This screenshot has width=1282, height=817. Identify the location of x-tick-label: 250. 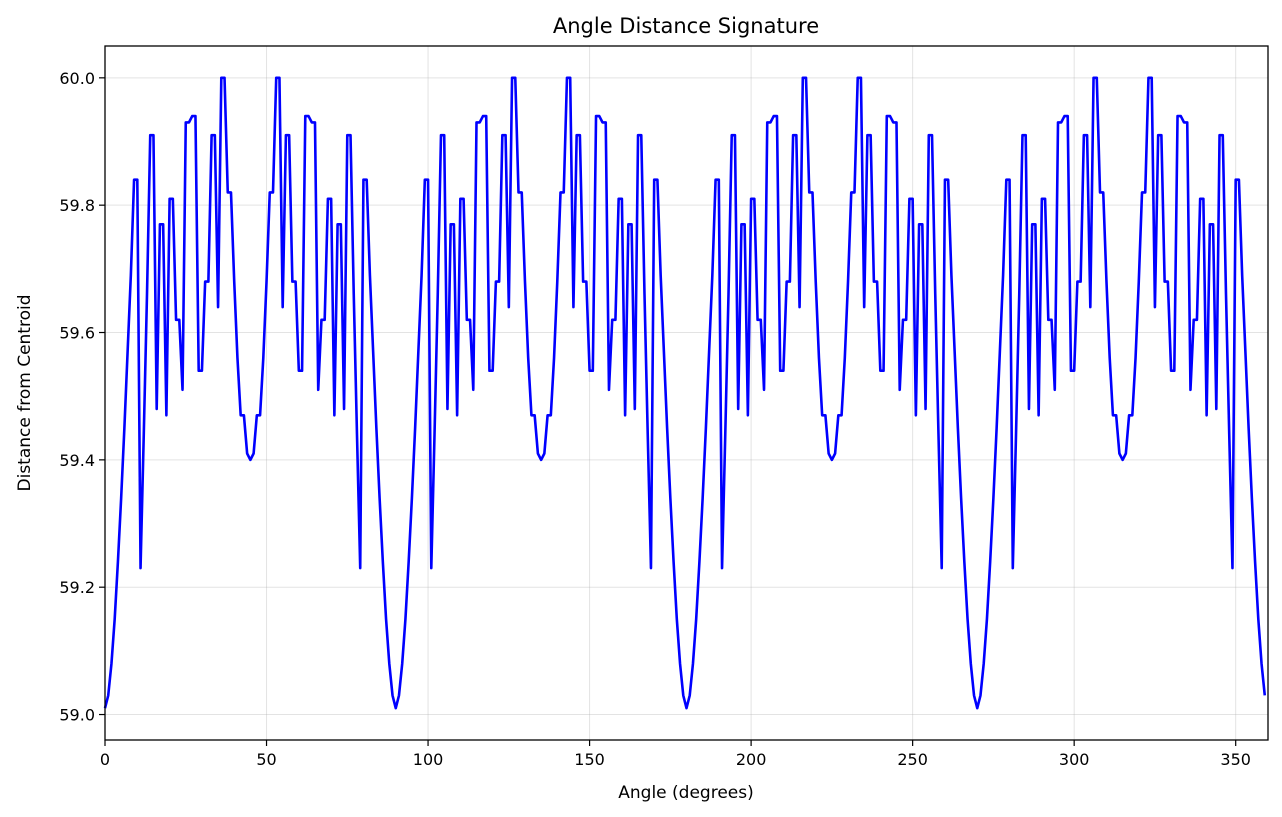
(912, 759).